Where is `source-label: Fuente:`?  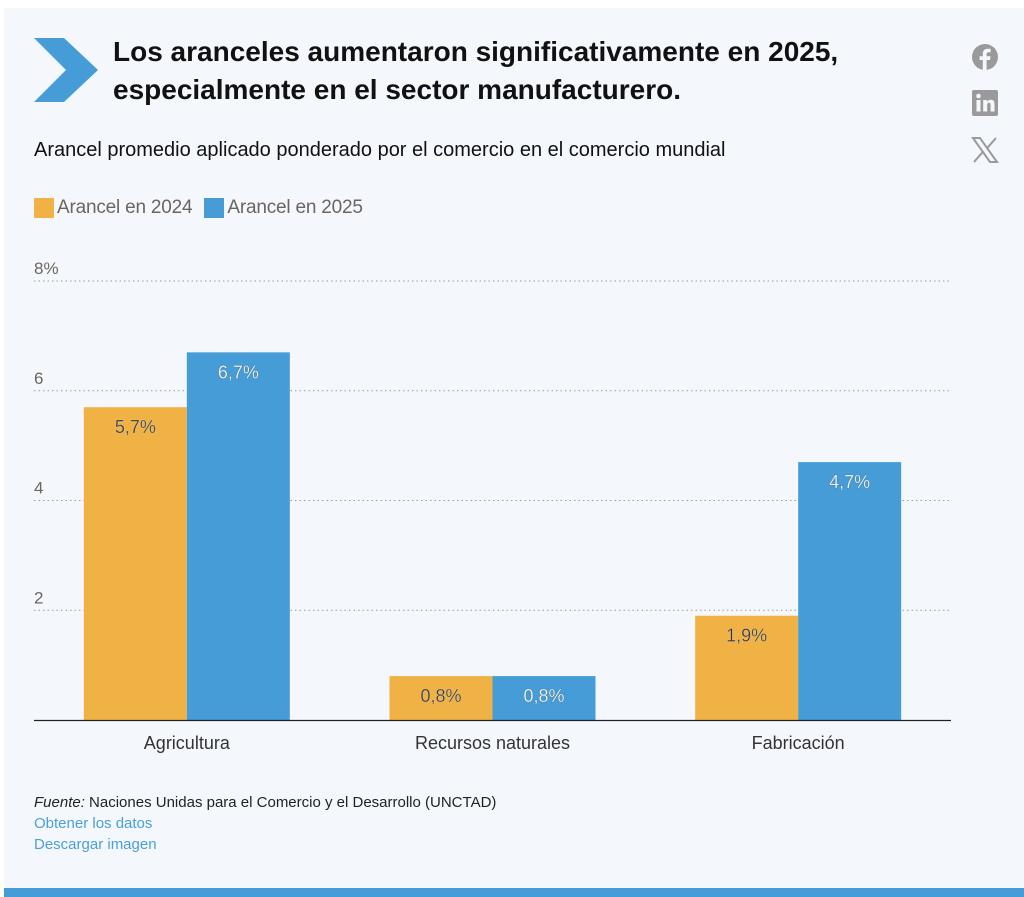
source-label: Fuente: is located at coordinates (59, 802).